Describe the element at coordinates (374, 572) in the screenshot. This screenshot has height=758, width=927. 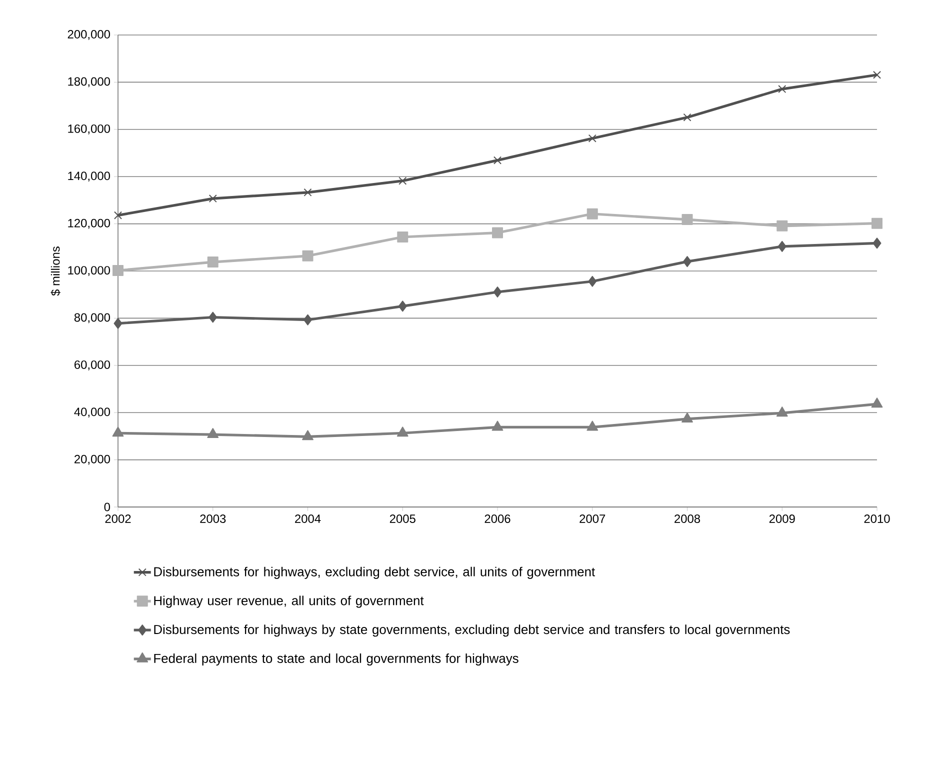
I see `legend-label: Disbursements for highways, excluding debt service, all units of government` at that location.